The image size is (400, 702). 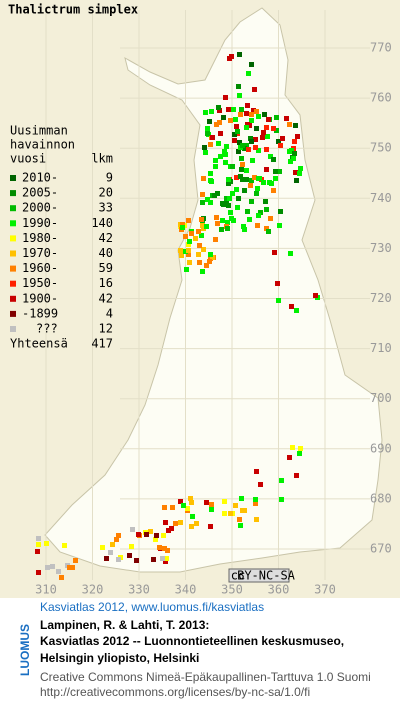 What do you see at coordinates (238, 576) in the screenshot?
I see `badge-cc: cc` at bounding box center [238, 576].